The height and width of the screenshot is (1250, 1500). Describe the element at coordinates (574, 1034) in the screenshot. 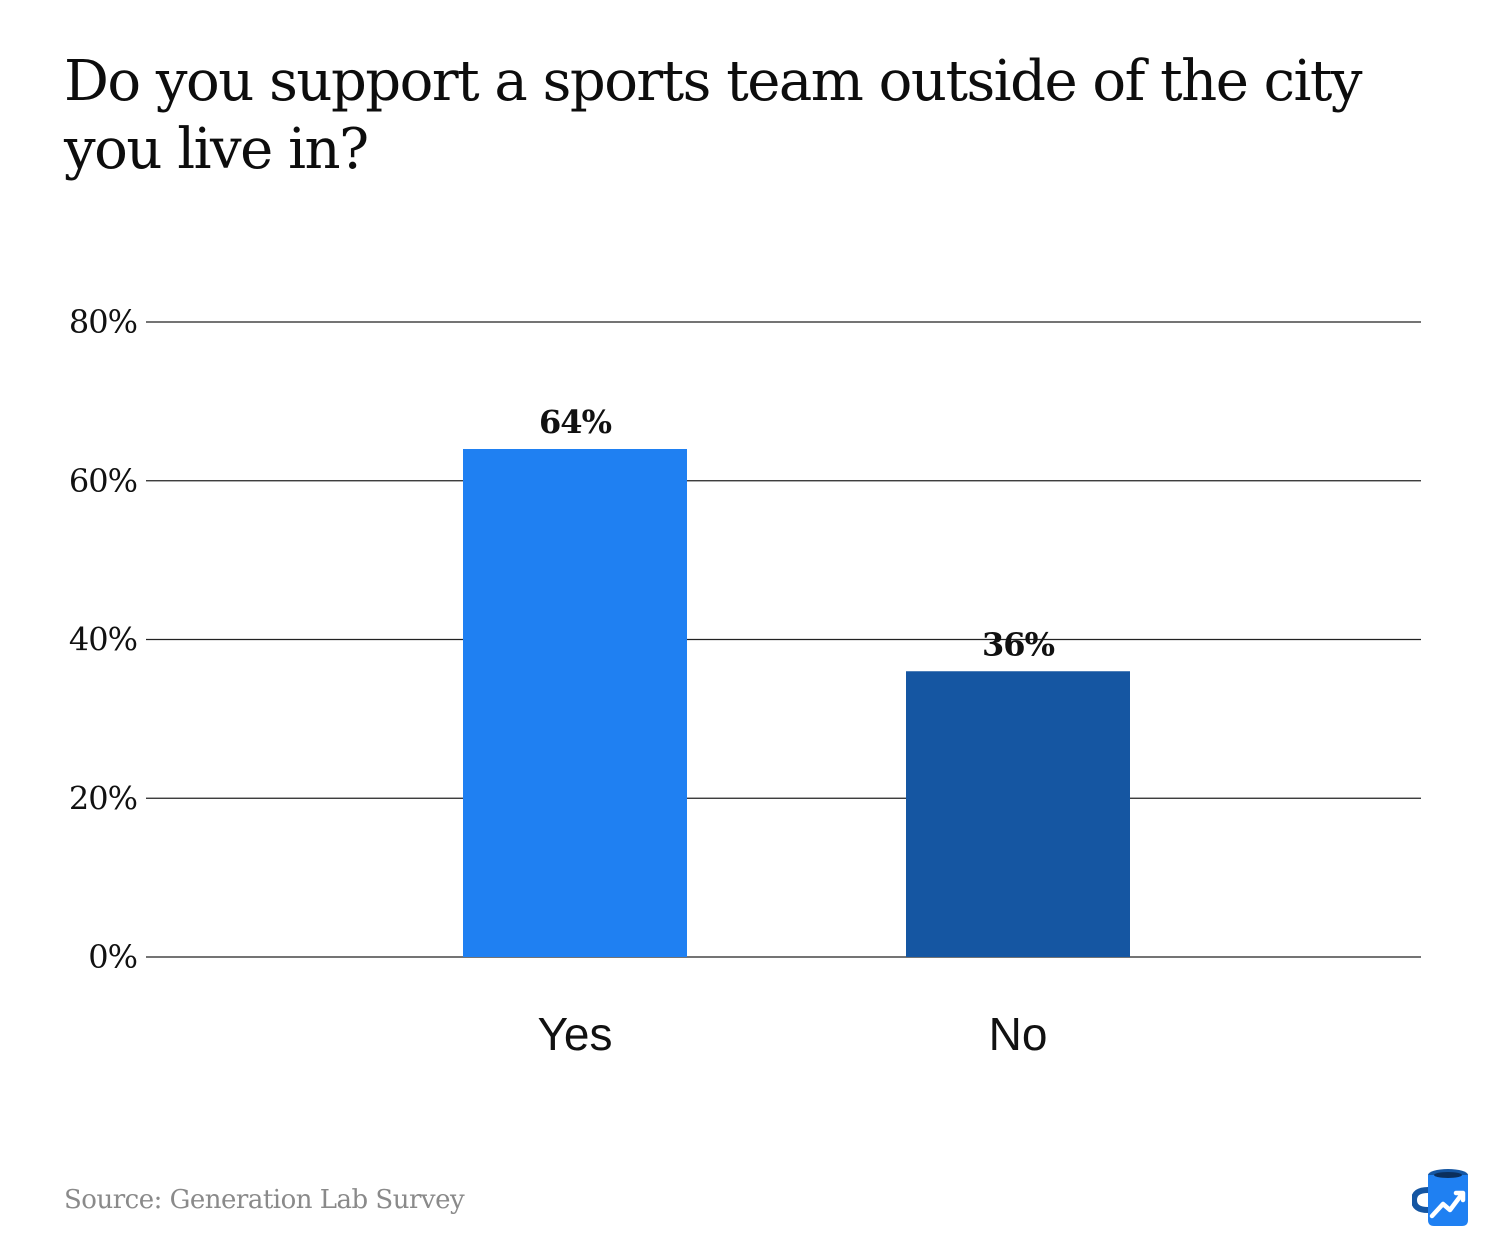

I see `category-label: Yes` at that location.